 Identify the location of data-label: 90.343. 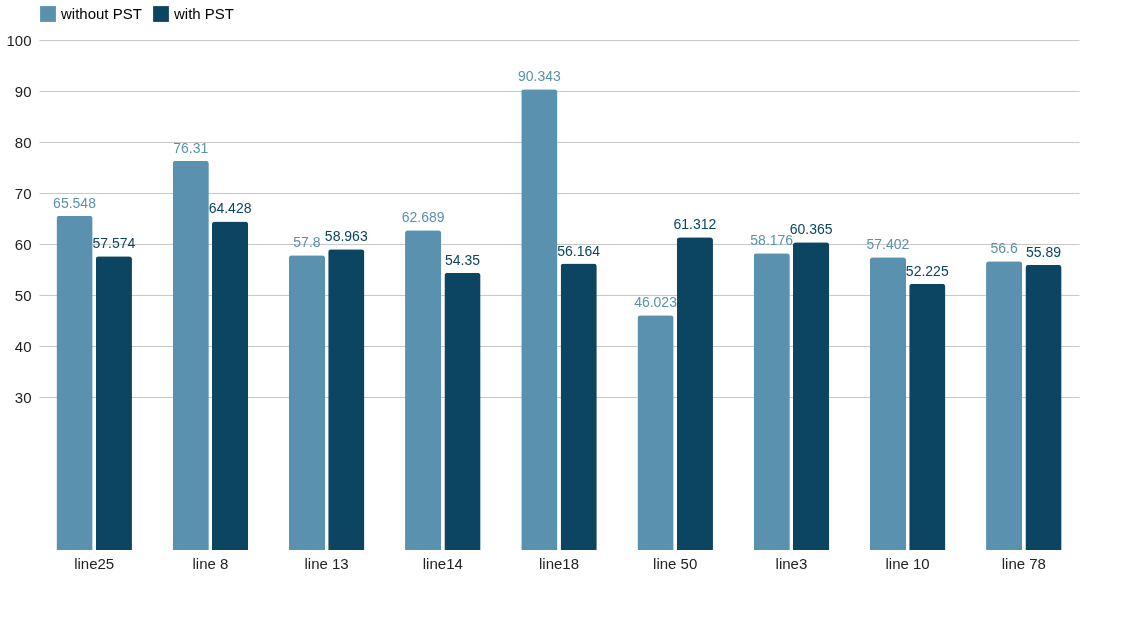
(539, 76).